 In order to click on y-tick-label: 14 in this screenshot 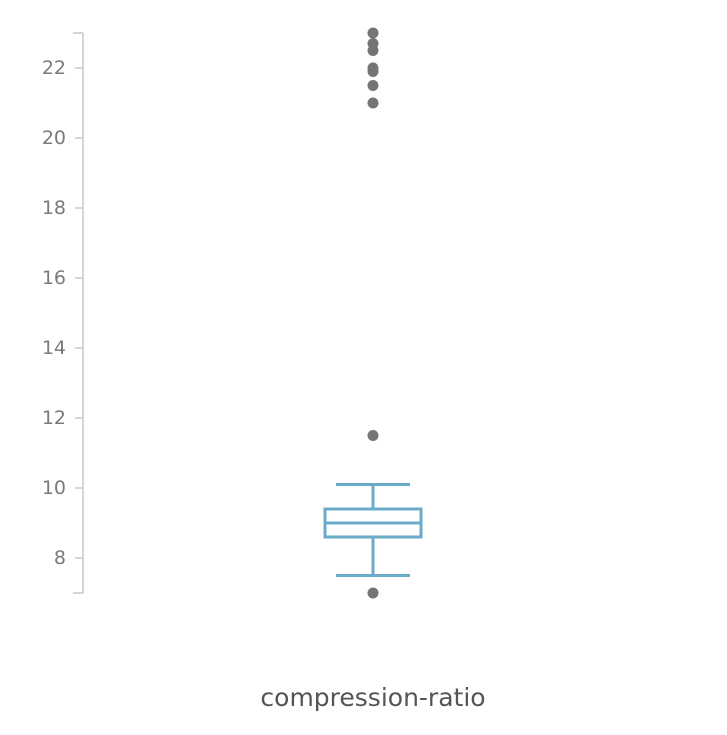, I will do `click(54, 348)`.